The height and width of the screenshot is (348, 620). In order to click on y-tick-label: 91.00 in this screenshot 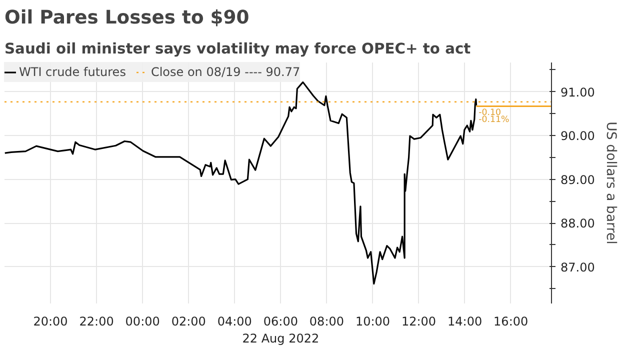, I will do `click(577, 92)`.